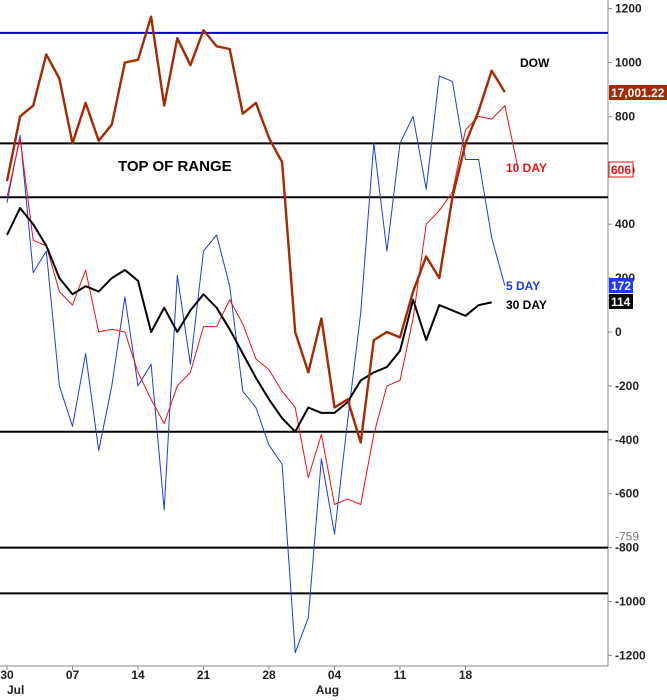  I want to click on y-tick-label: 1000, so click(628, 63).